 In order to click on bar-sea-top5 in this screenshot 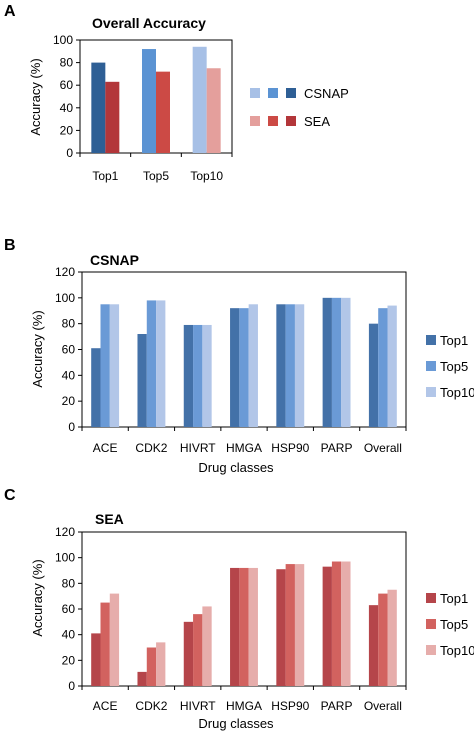, I will do `click(163, 112)`.